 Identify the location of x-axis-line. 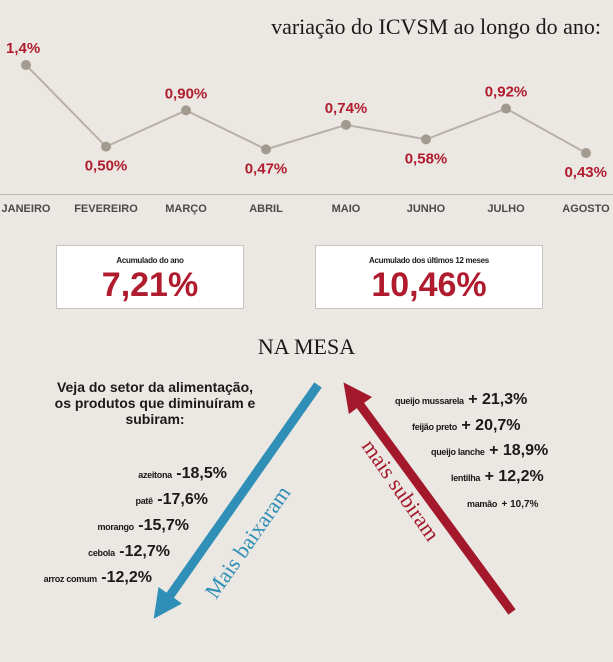
(306, 194).